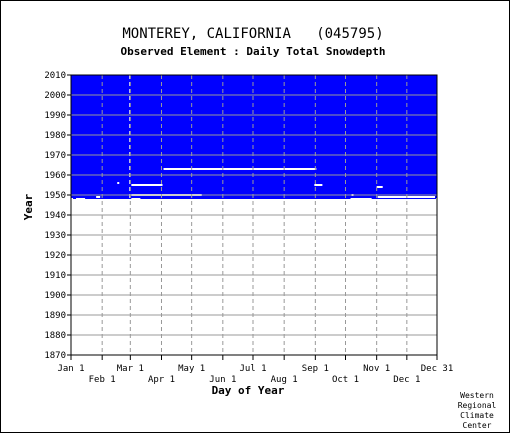  I want to click on x-tick-label-lower: Feb 1, so click(102, 380).